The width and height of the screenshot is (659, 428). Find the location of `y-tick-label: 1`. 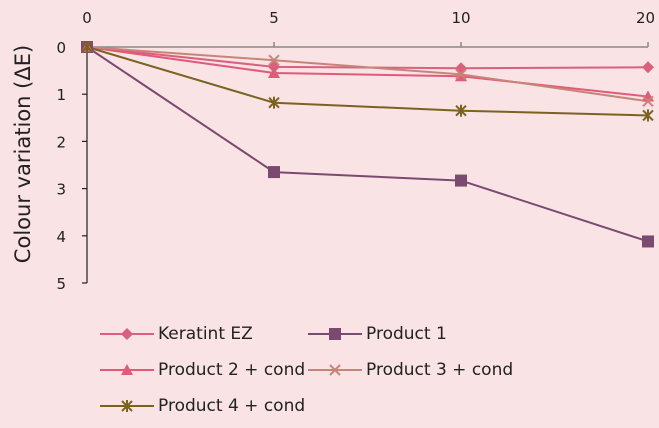

y-tick-label: 1 is located at coordinates (61, 95).